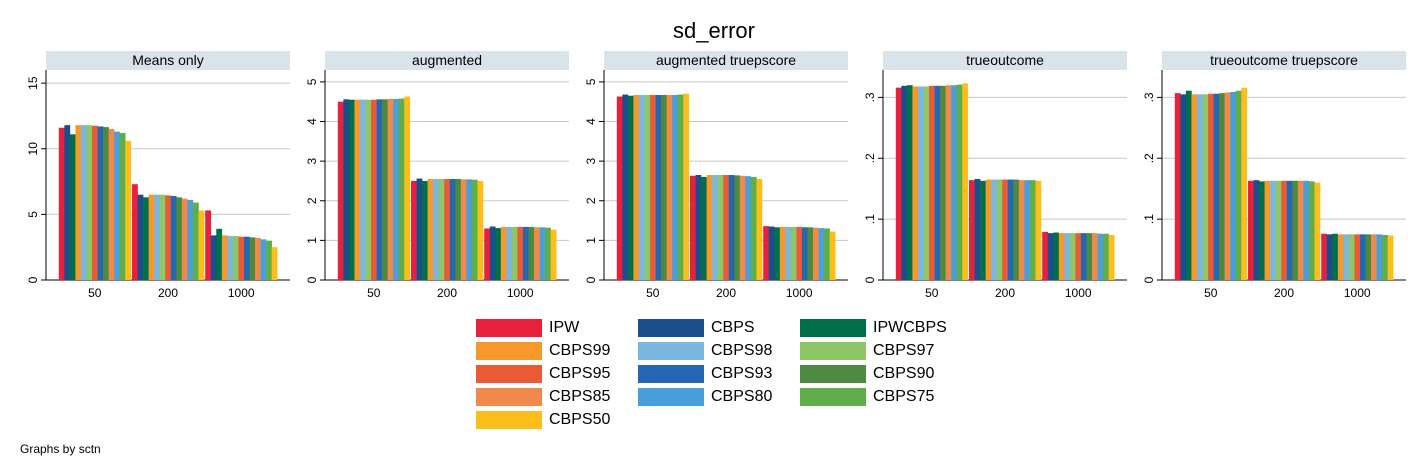 This screenshot has width=1428, height=476. Describe the element at coordinates (742, 396) in the screenshot. I see `legend-label: CBPS80` at that location.